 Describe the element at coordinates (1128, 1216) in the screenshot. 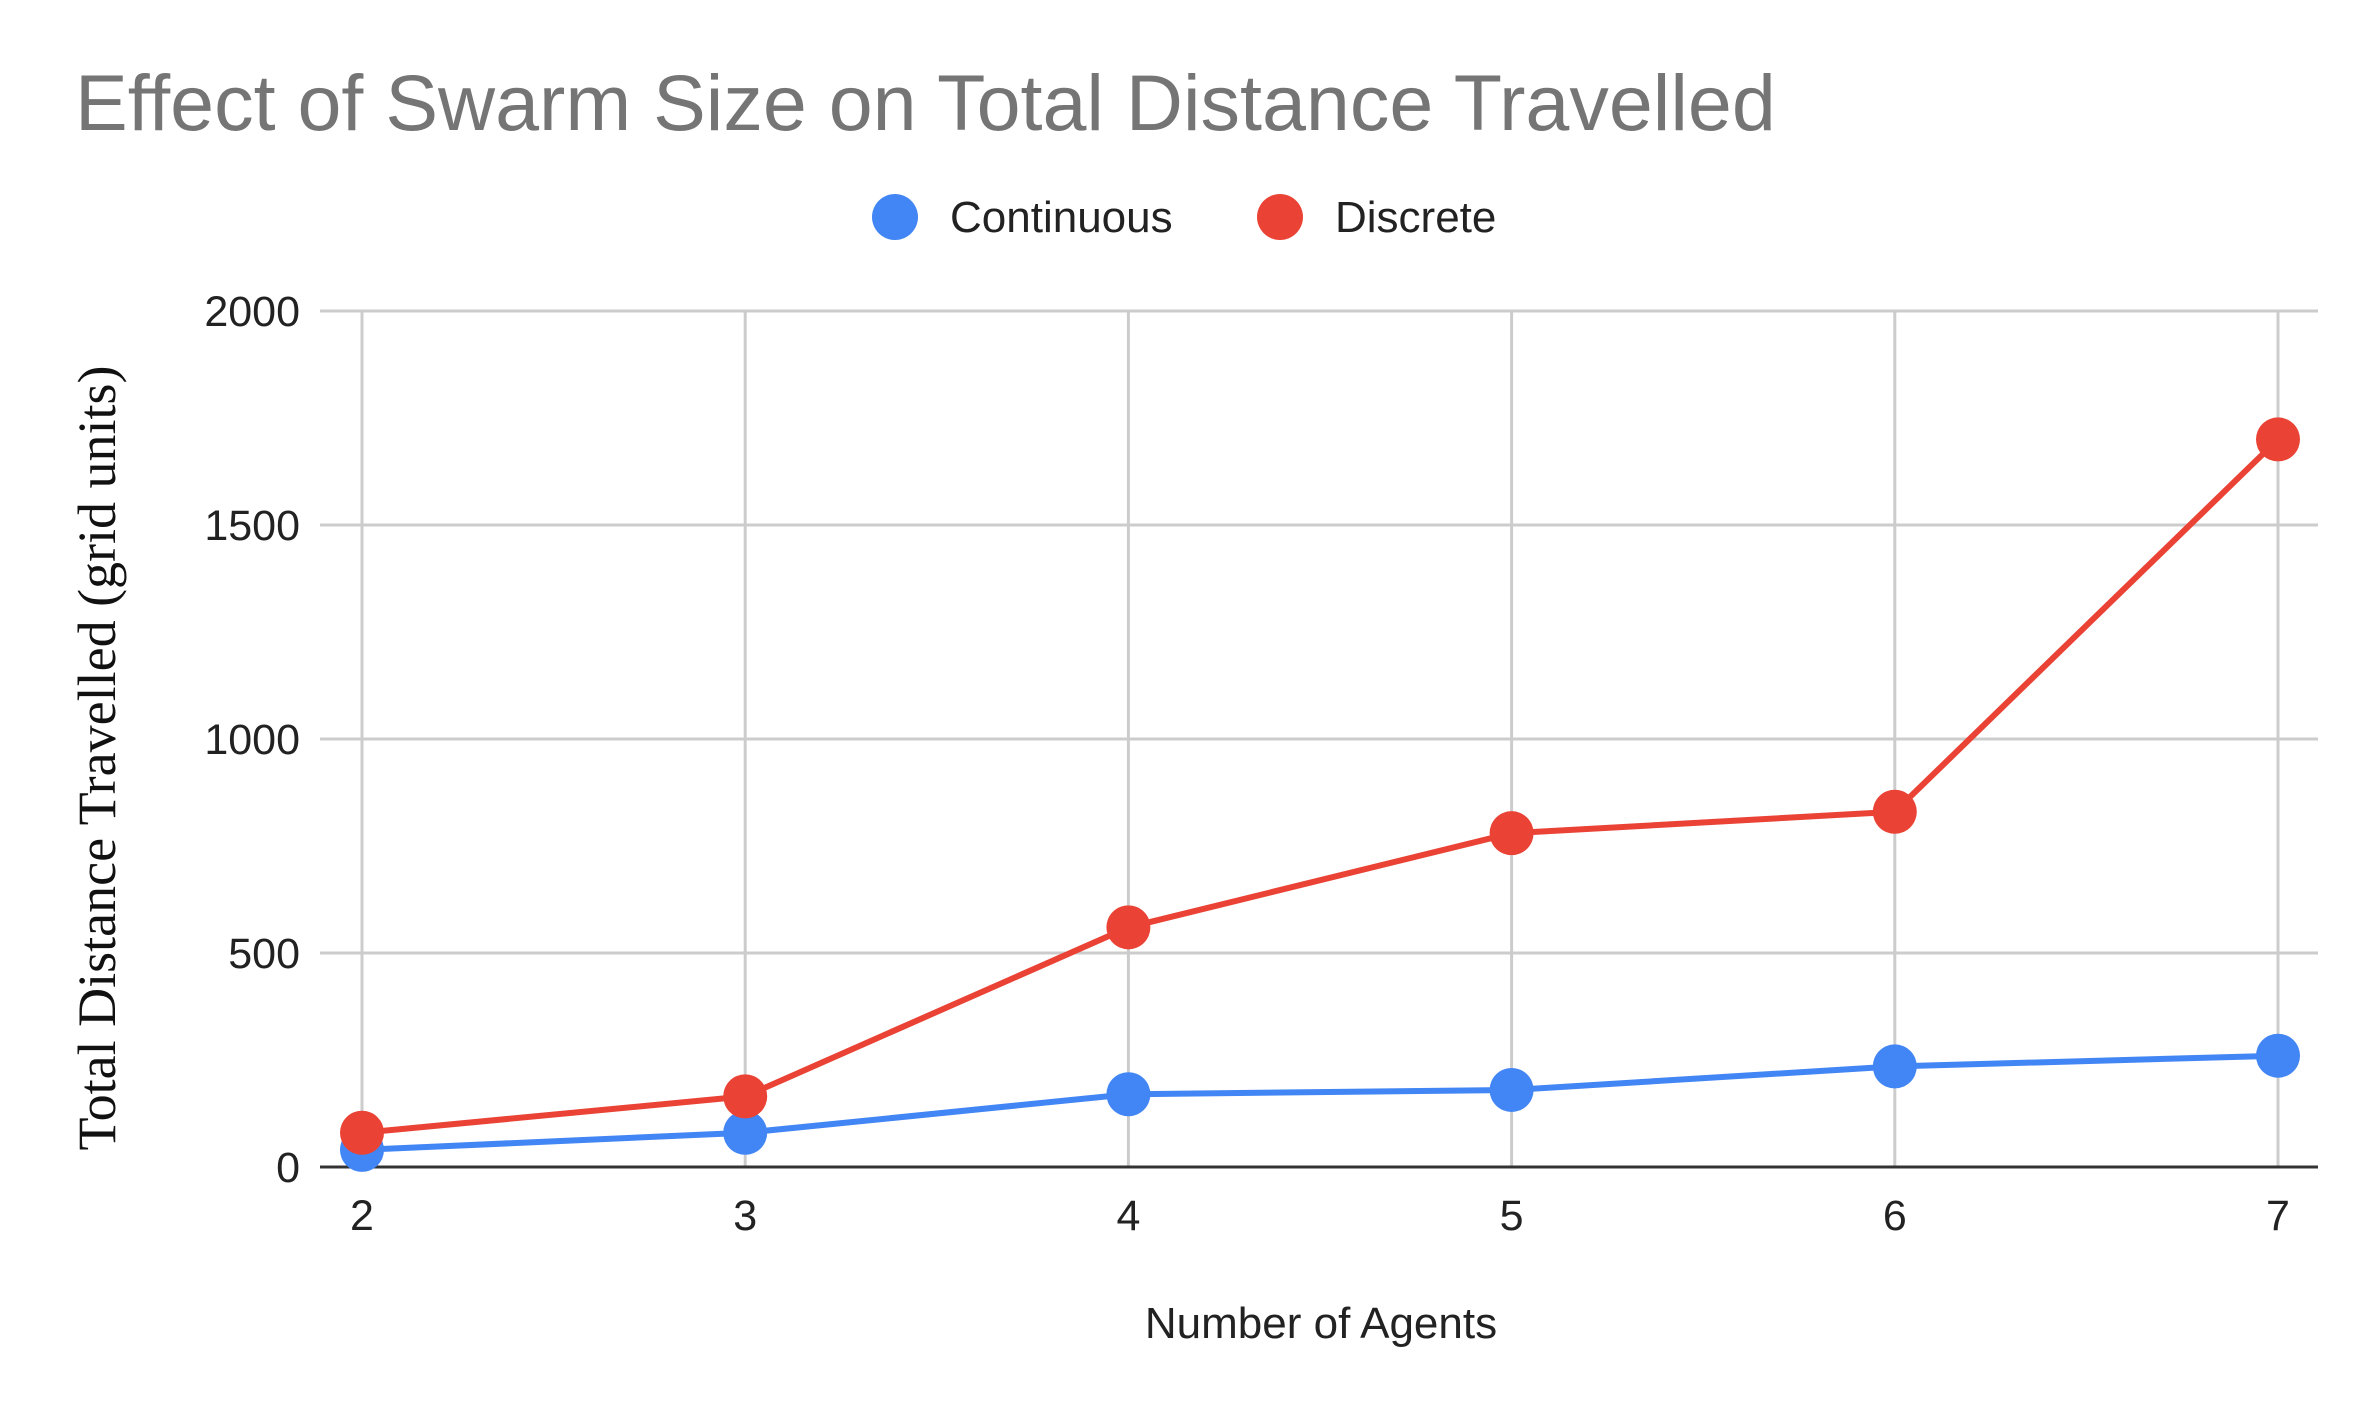

I see `x-tick-label: 4` at that location.